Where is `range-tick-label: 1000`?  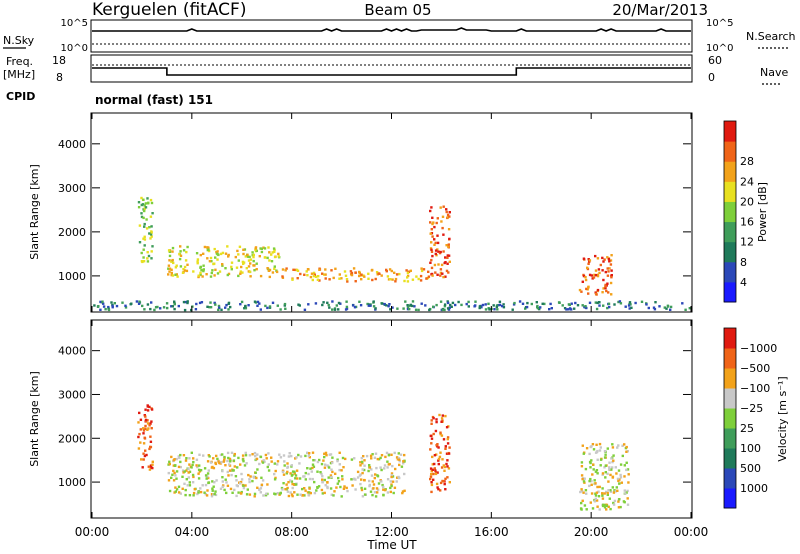 range-tick-label: 1000 is located at coordinates (72, 276).